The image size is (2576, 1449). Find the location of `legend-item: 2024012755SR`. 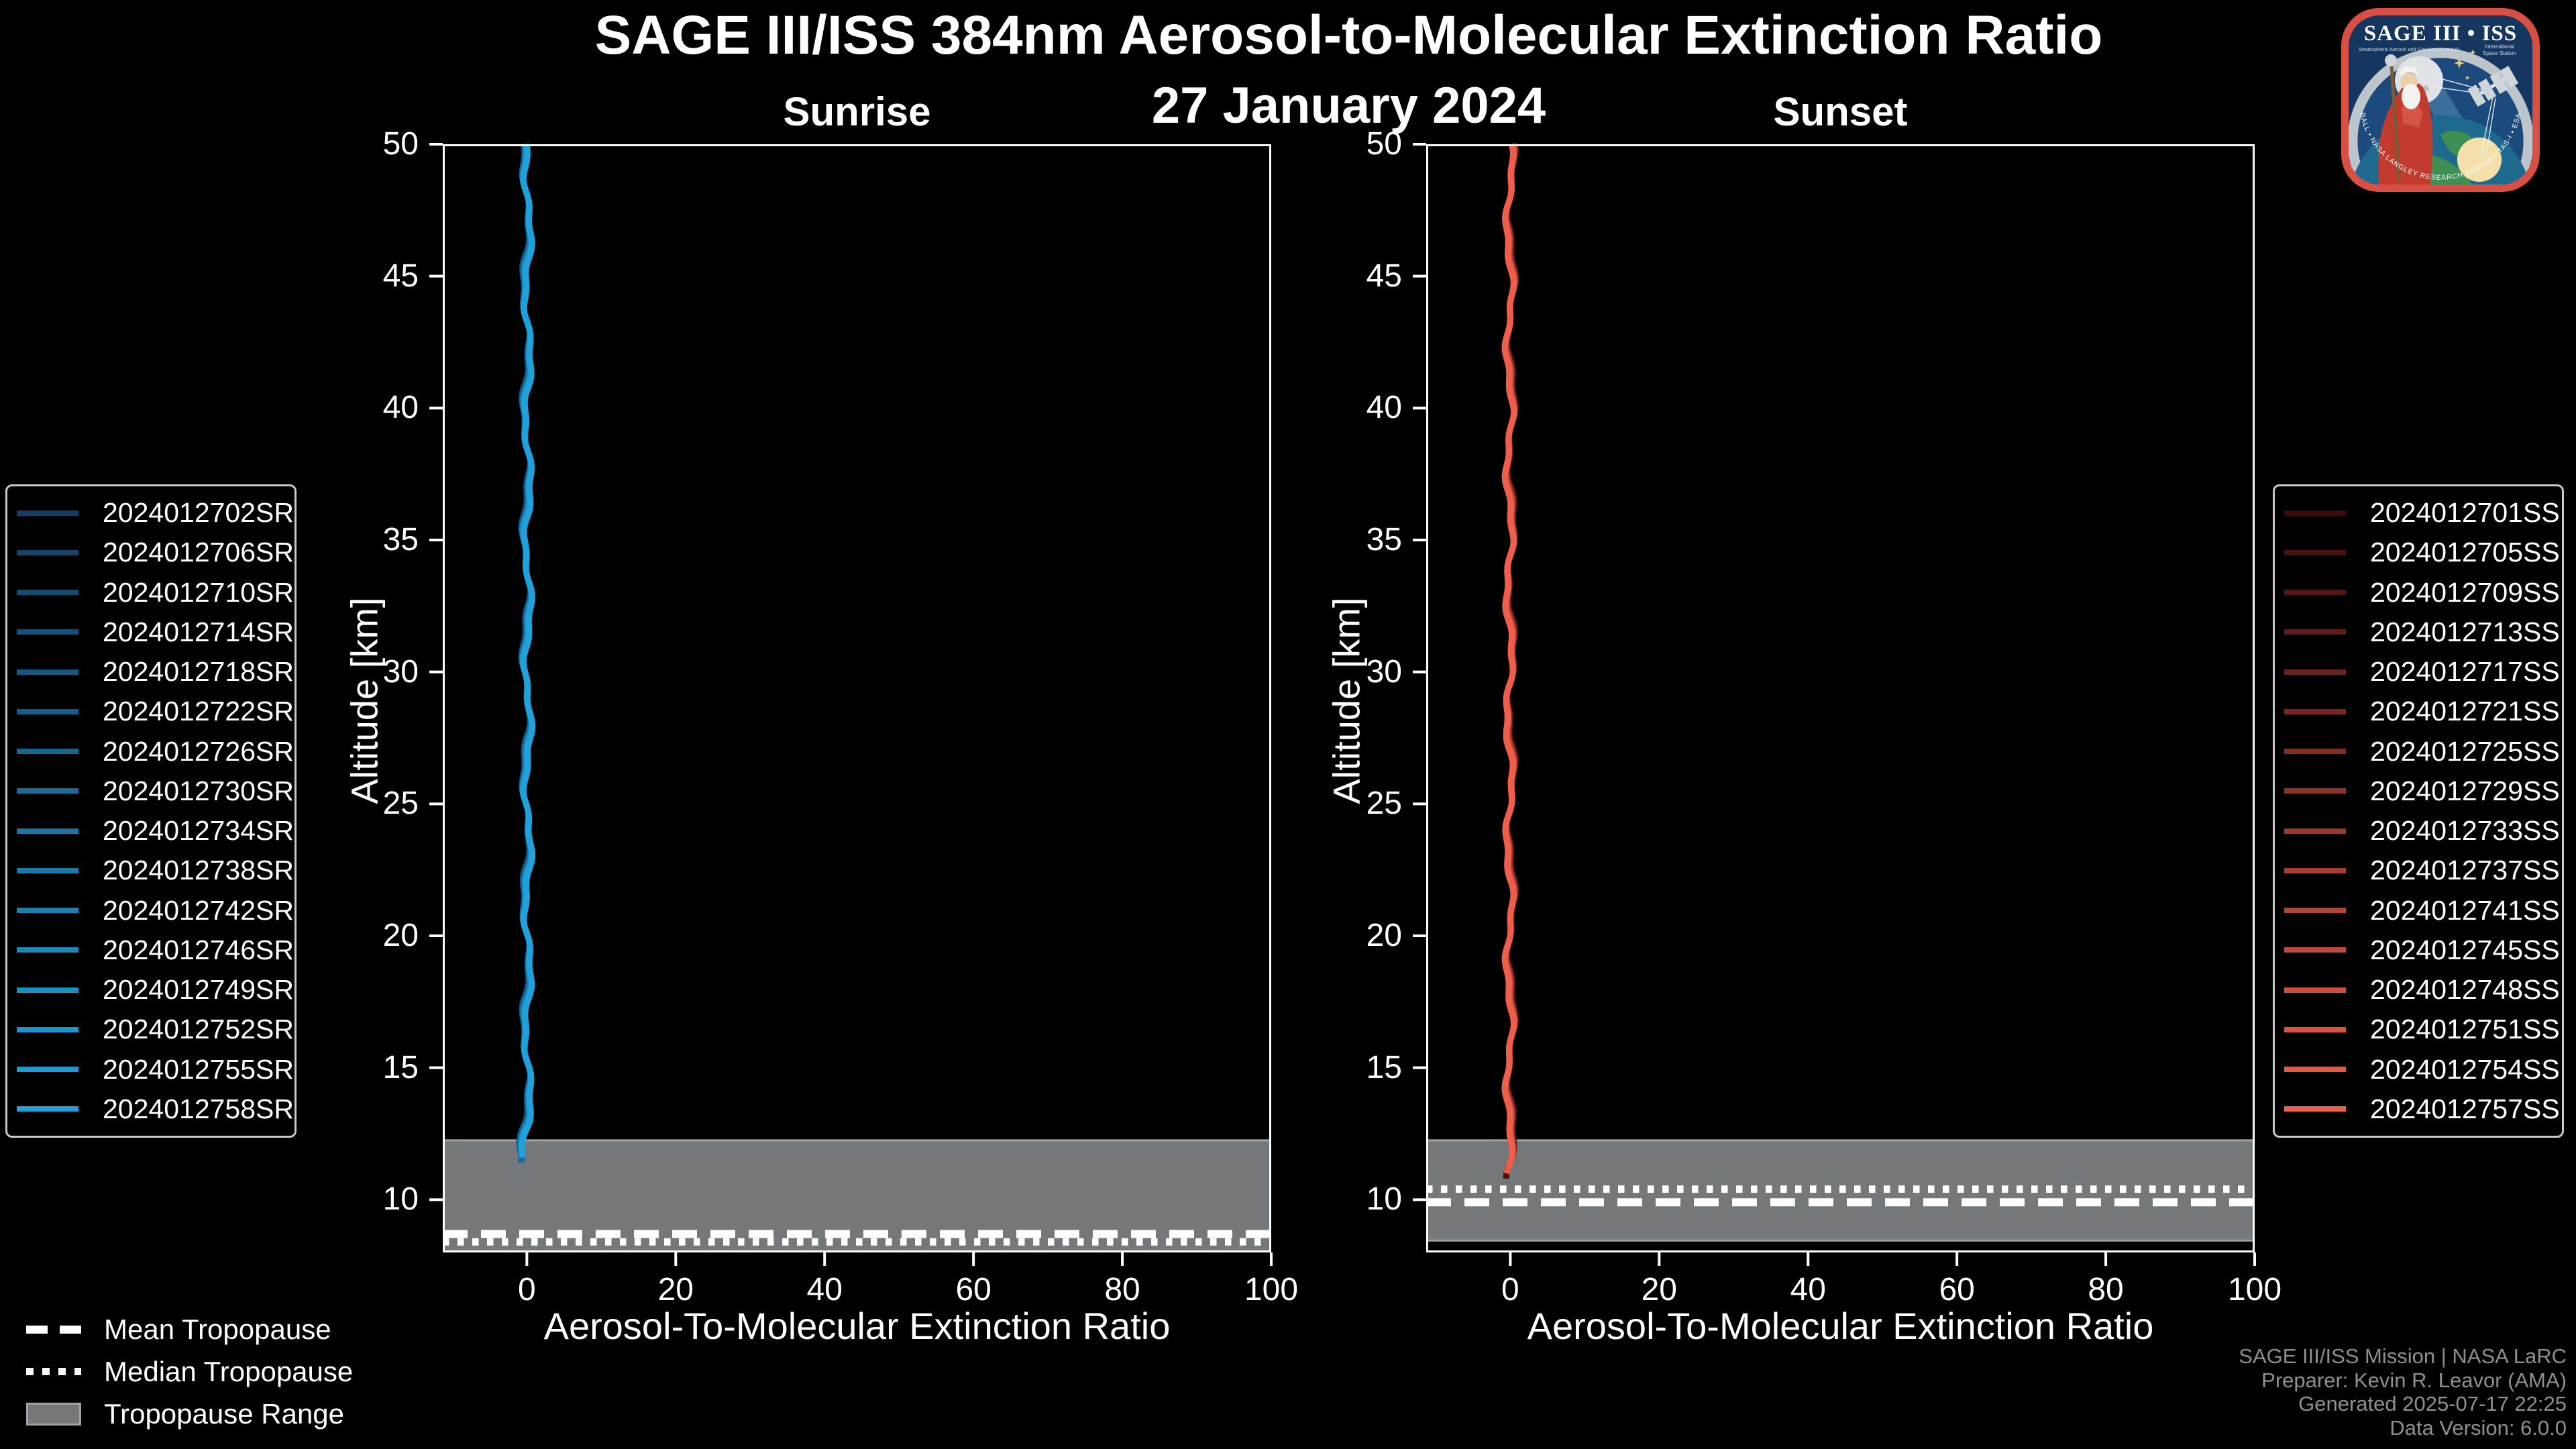

legend-item: 2024012755SR is located at coordinates (155, 1069).